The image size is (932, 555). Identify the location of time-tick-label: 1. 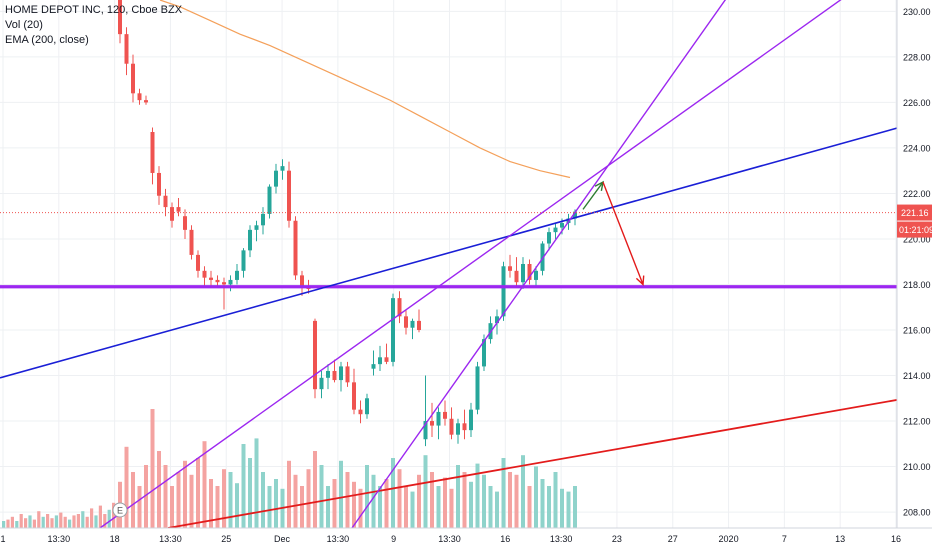
(2, 539).